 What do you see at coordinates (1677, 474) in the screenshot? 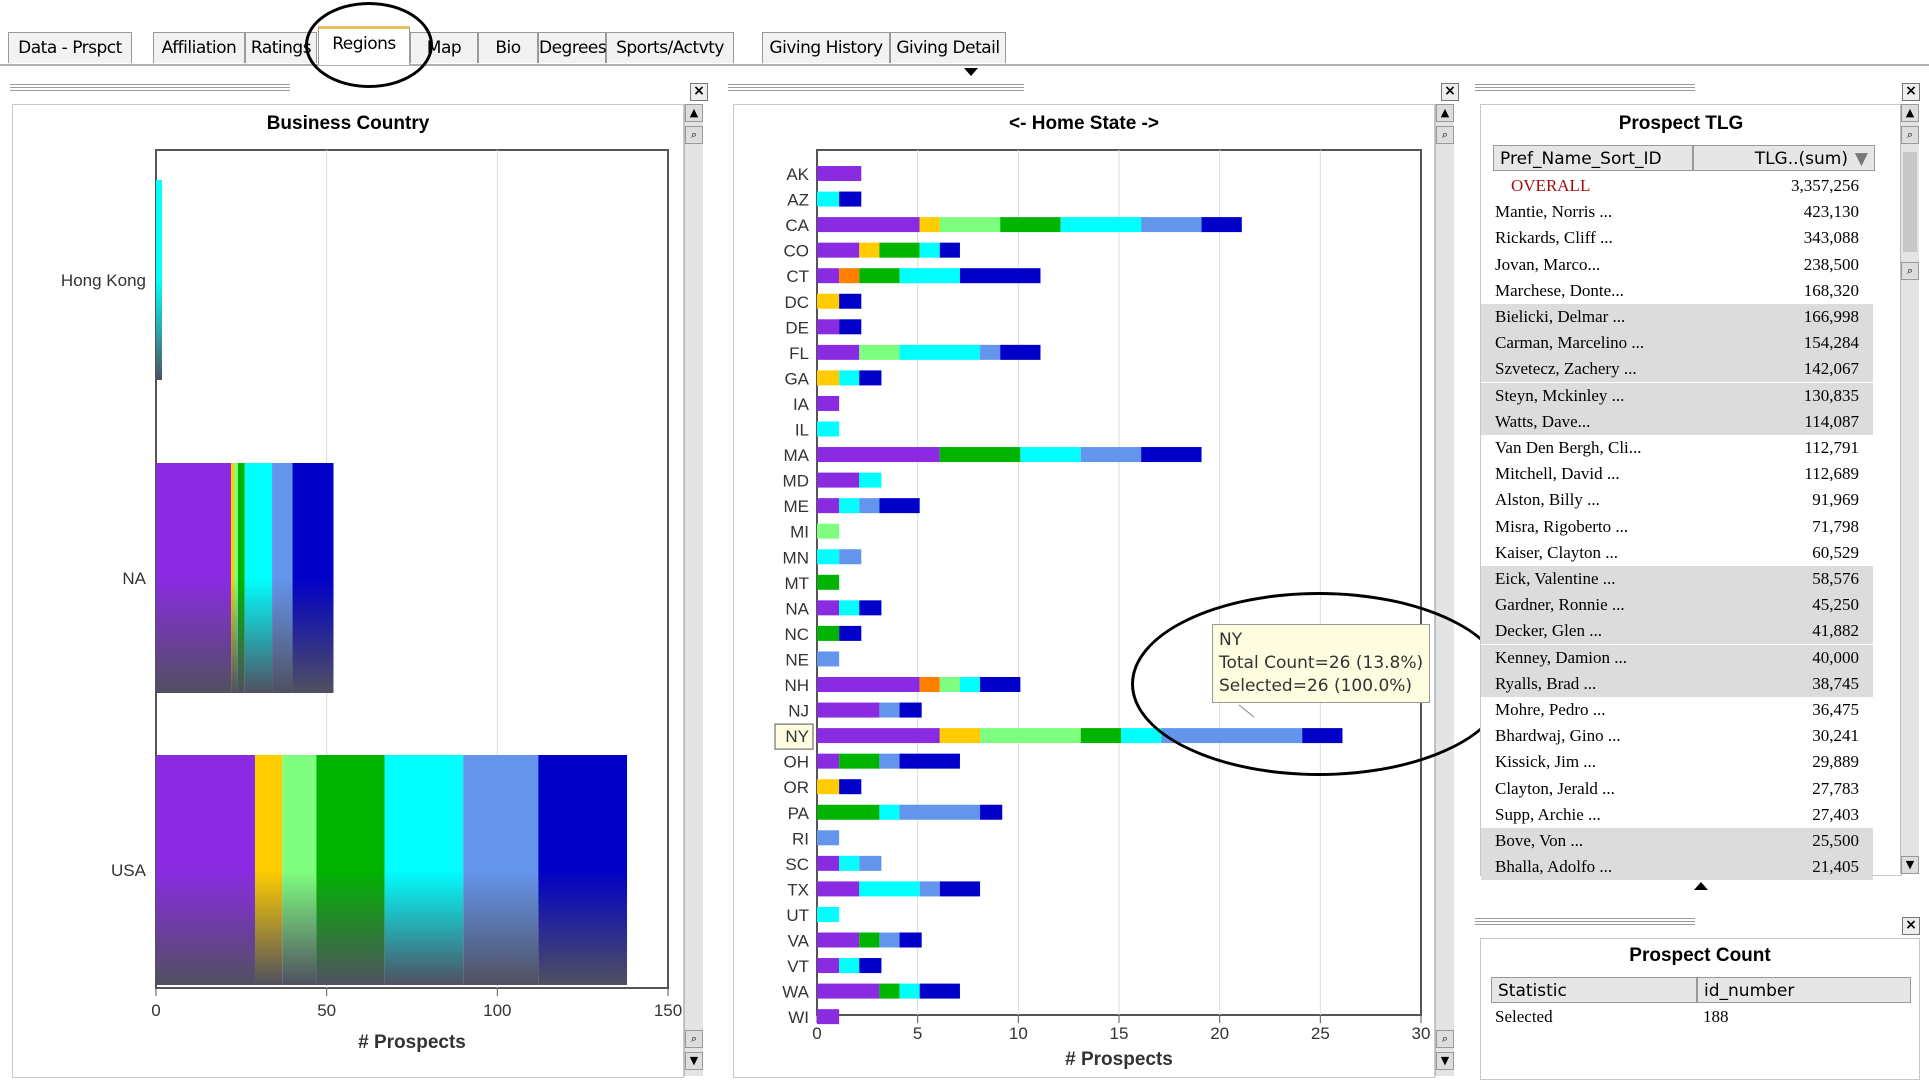
I see `table-row: Mitchell, David ... 112,689` at bounding box center [1677, 474].